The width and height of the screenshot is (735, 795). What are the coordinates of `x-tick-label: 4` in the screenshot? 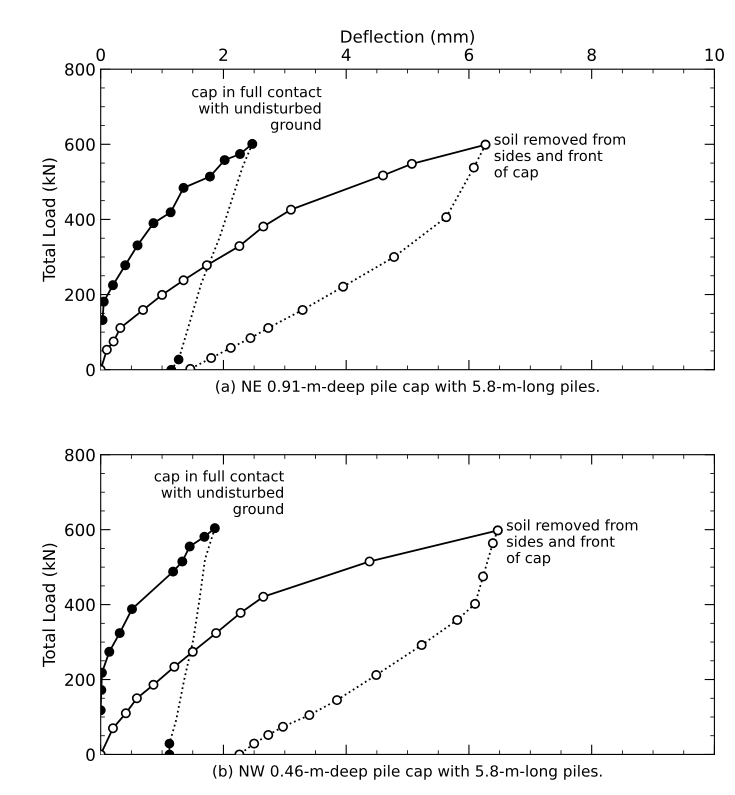 It's located at (346, 54).